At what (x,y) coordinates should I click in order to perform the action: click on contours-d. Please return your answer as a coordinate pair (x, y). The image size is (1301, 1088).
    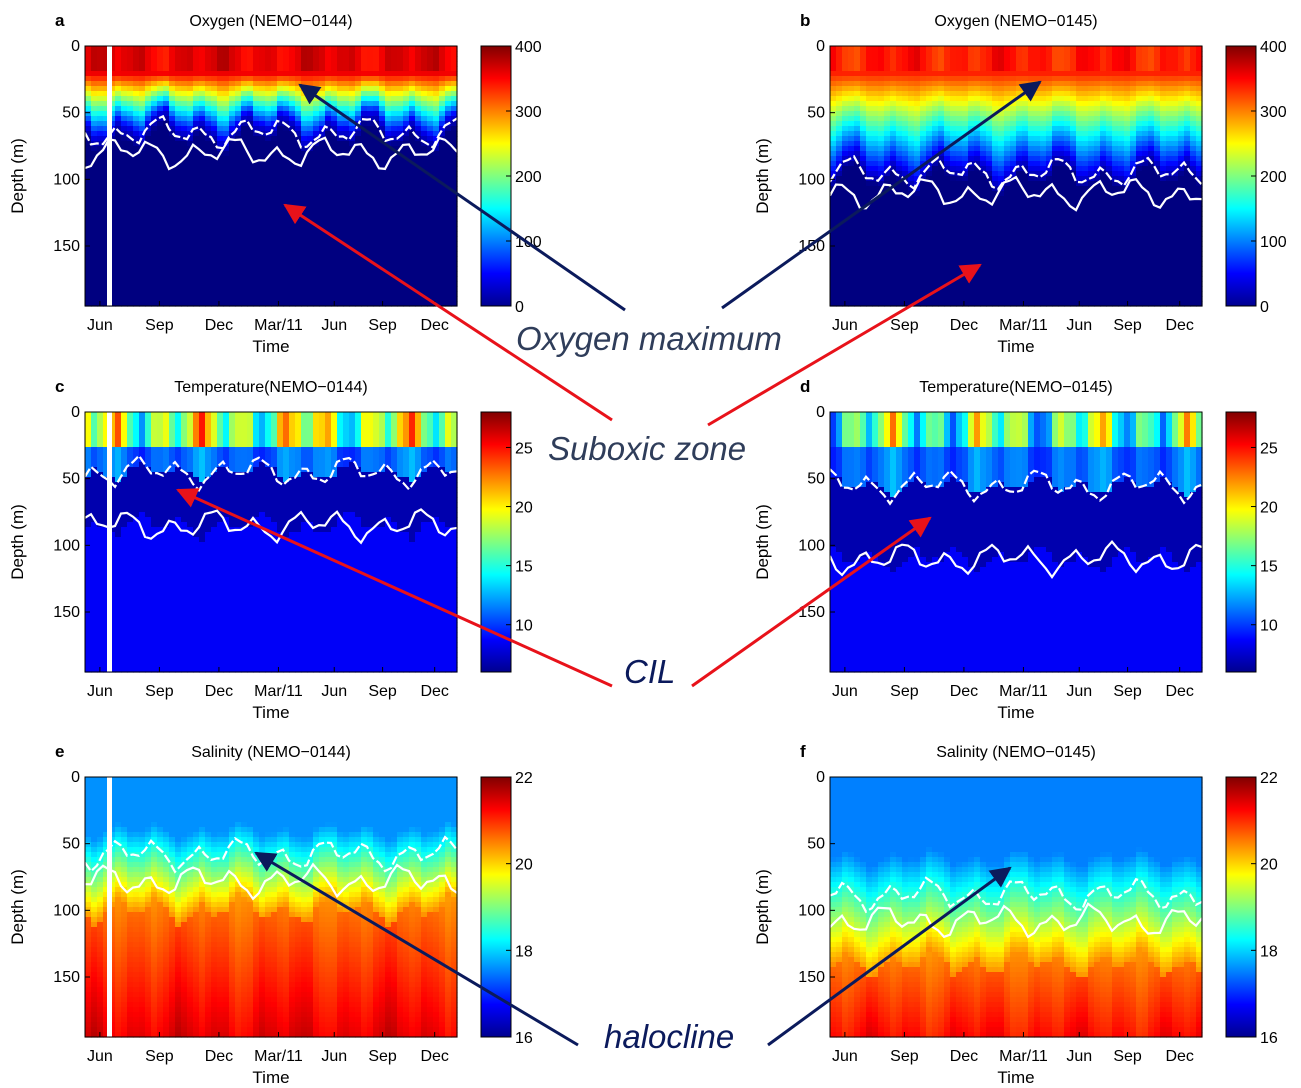
    Looking at the image, I should click on (1015, 524).